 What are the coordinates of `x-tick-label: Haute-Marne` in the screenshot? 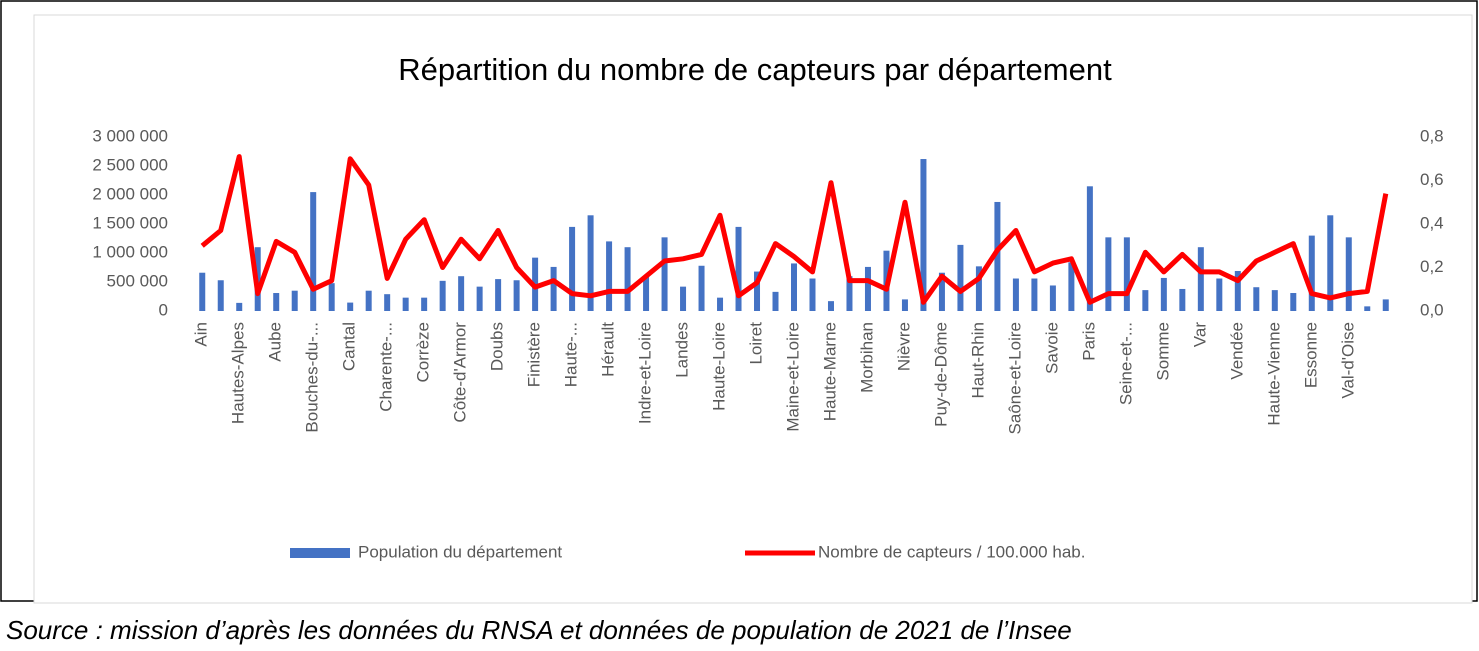 It's located at (829, 371).